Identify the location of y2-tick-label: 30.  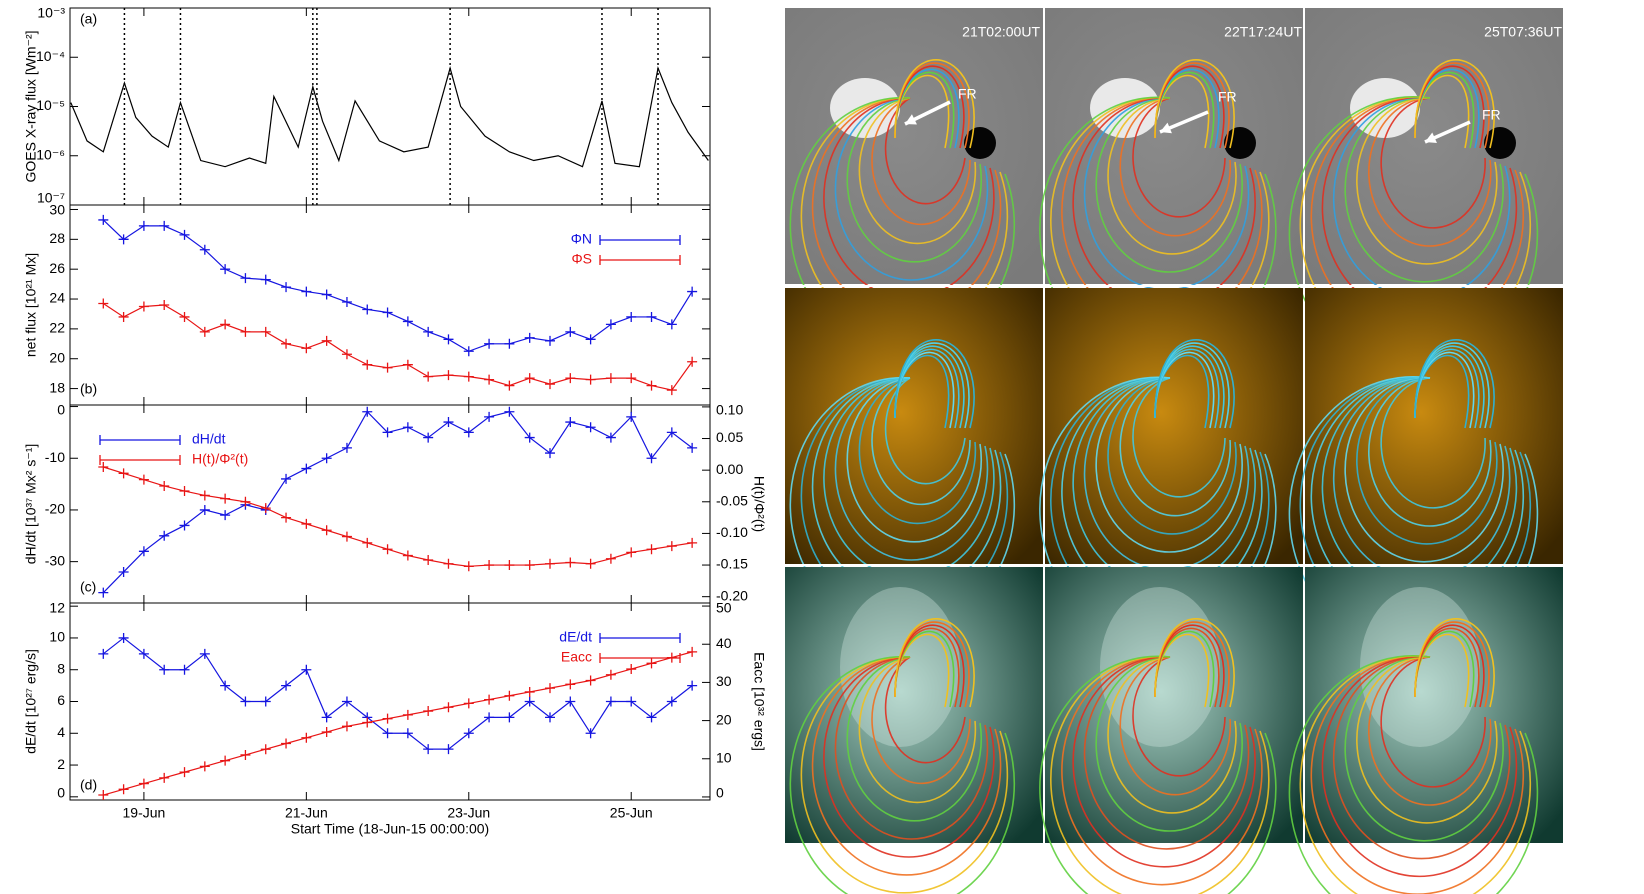
(724, 681).